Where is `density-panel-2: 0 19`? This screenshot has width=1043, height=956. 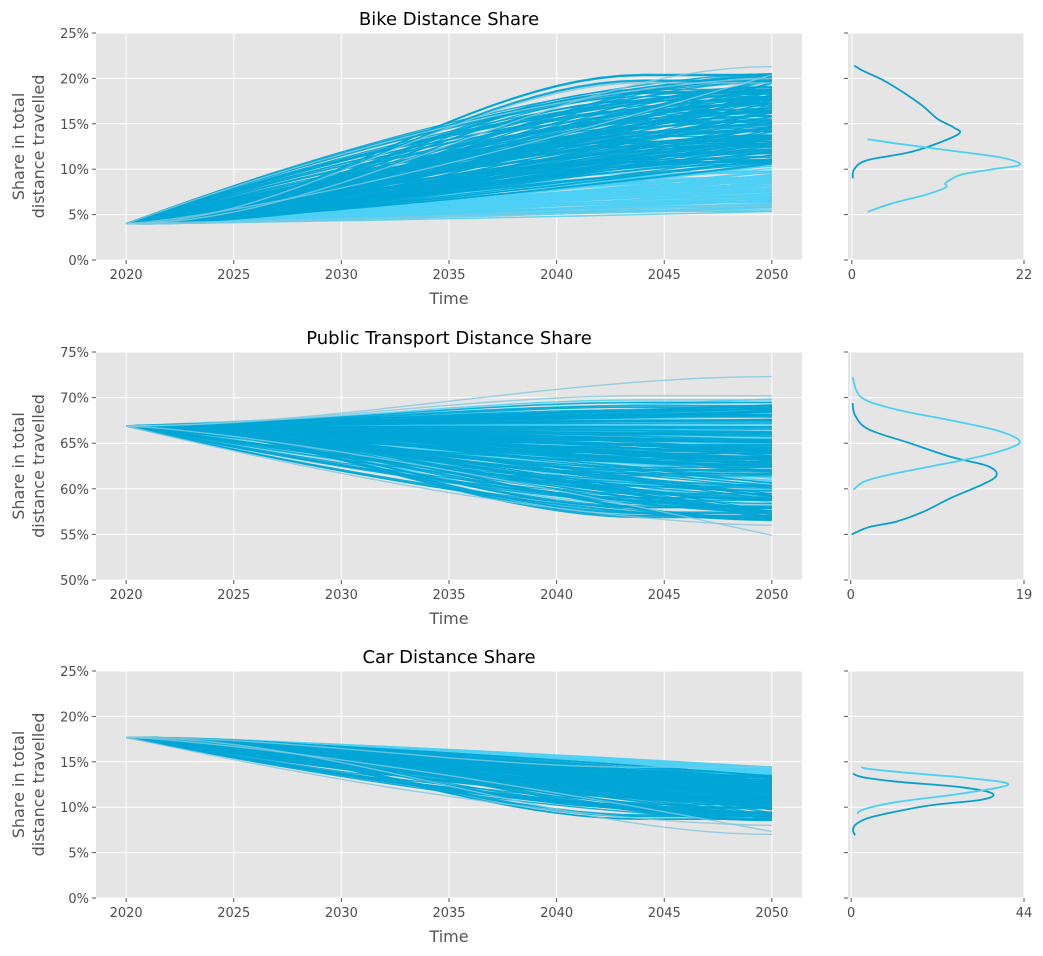 density-panel-2: 0 19 is located at coordinates (938, 477).